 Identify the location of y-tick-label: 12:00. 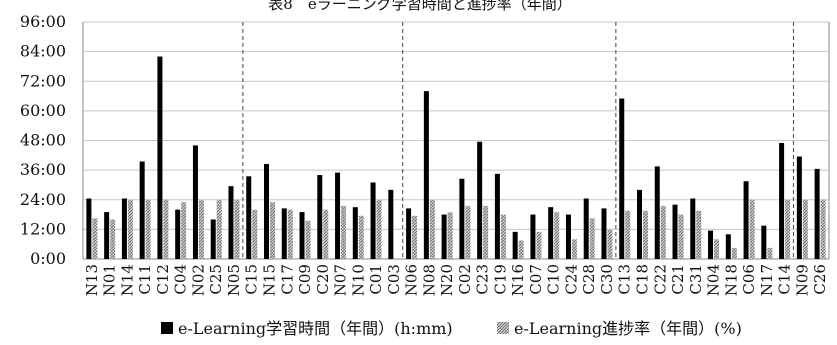
(43, 228).